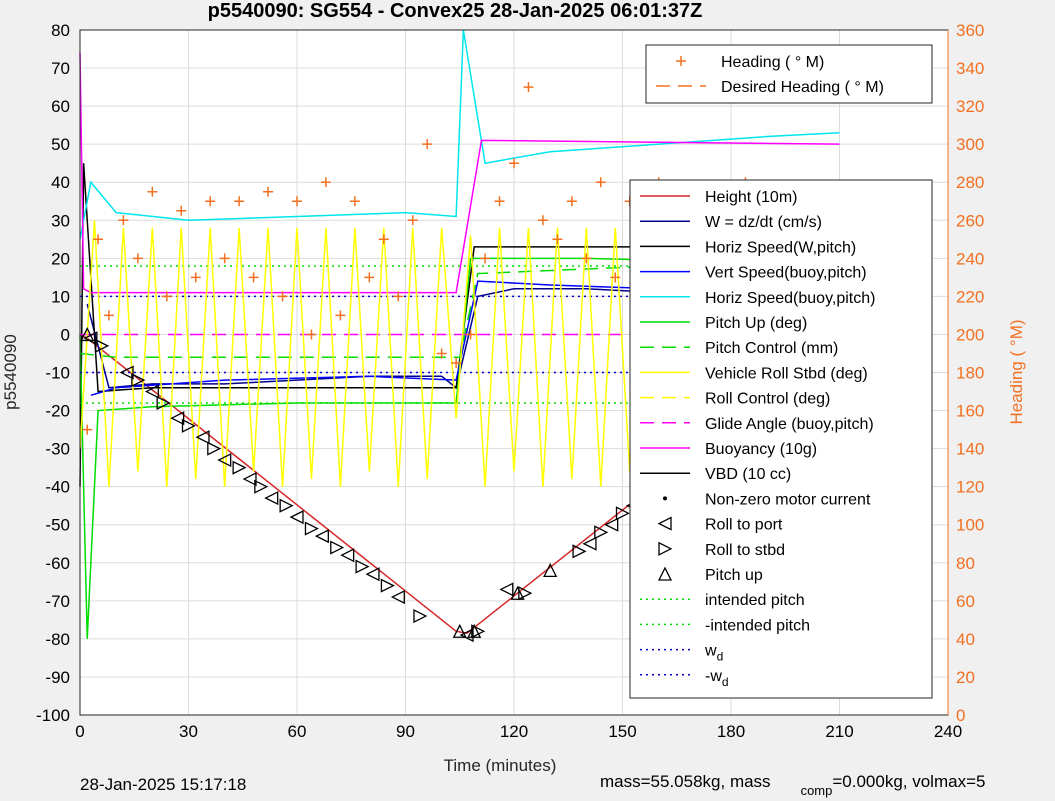  What do you see at coordinates (622, 731) in the screenshot?
I see `x-tick-label: 150` at bounding box center [622, 731].